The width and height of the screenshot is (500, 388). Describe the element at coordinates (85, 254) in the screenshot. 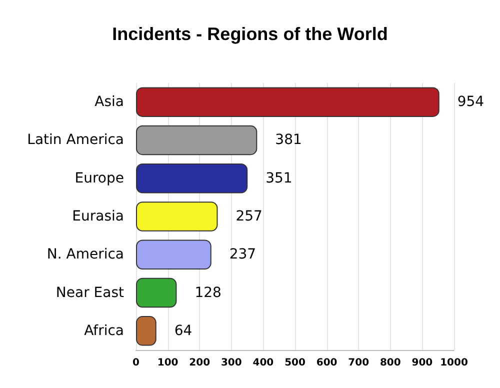

I see `y-tick-label: N. America` at that location.